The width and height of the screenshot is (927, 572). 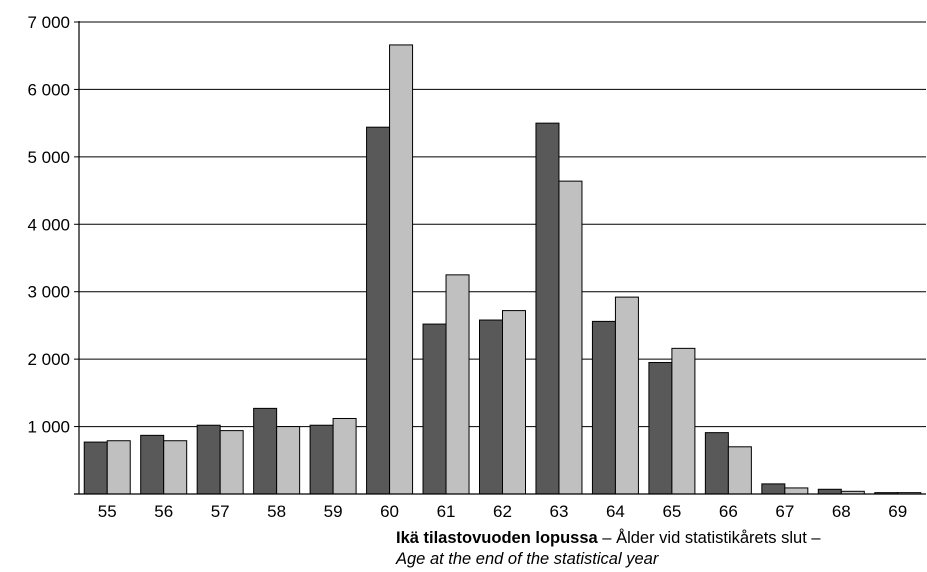 What do you see at coordinates (48, 89) in the screenshot?
I see `y-tick-label: 6 000` at bounding box center [48, 89].